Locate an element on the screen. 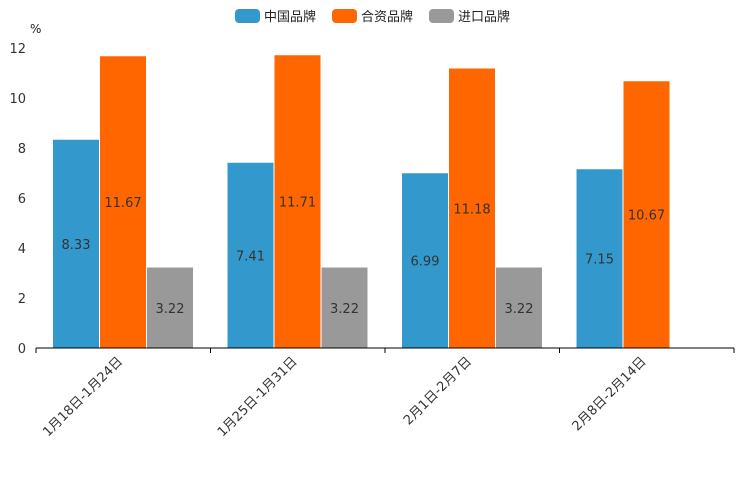 The image size is (744, 496). x-tick-label: 1月25日-1月31日 is located at coordinates (258, 397).